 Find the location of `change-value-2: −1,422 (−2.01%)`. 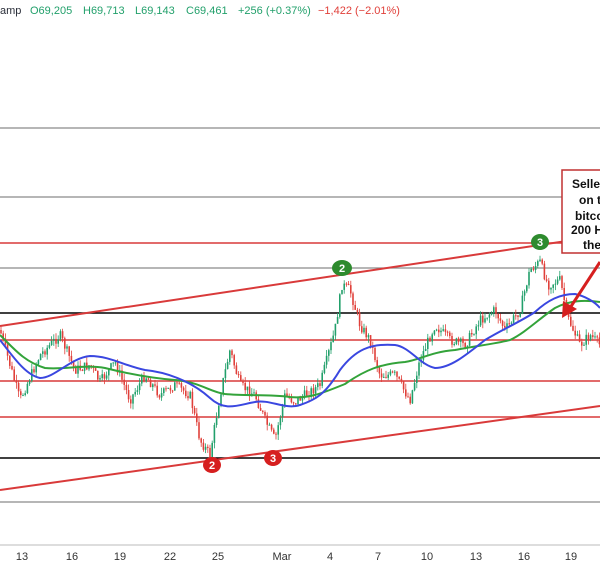

change-value-2: −1,422 (−2.01%) is located at coordinates (359, 11).